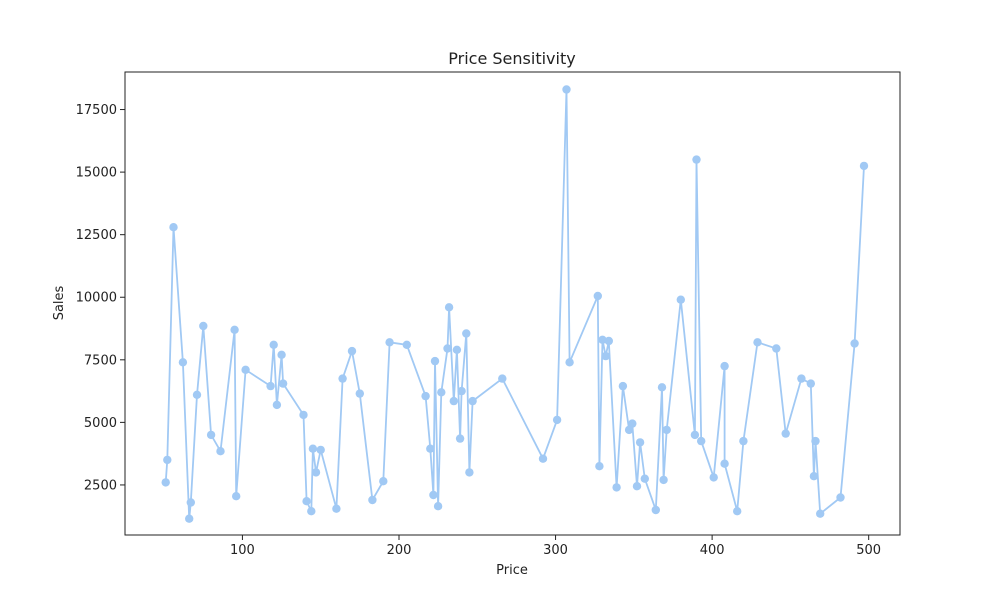  I want to click on y-tick-label: 12500, so click(96, 235).